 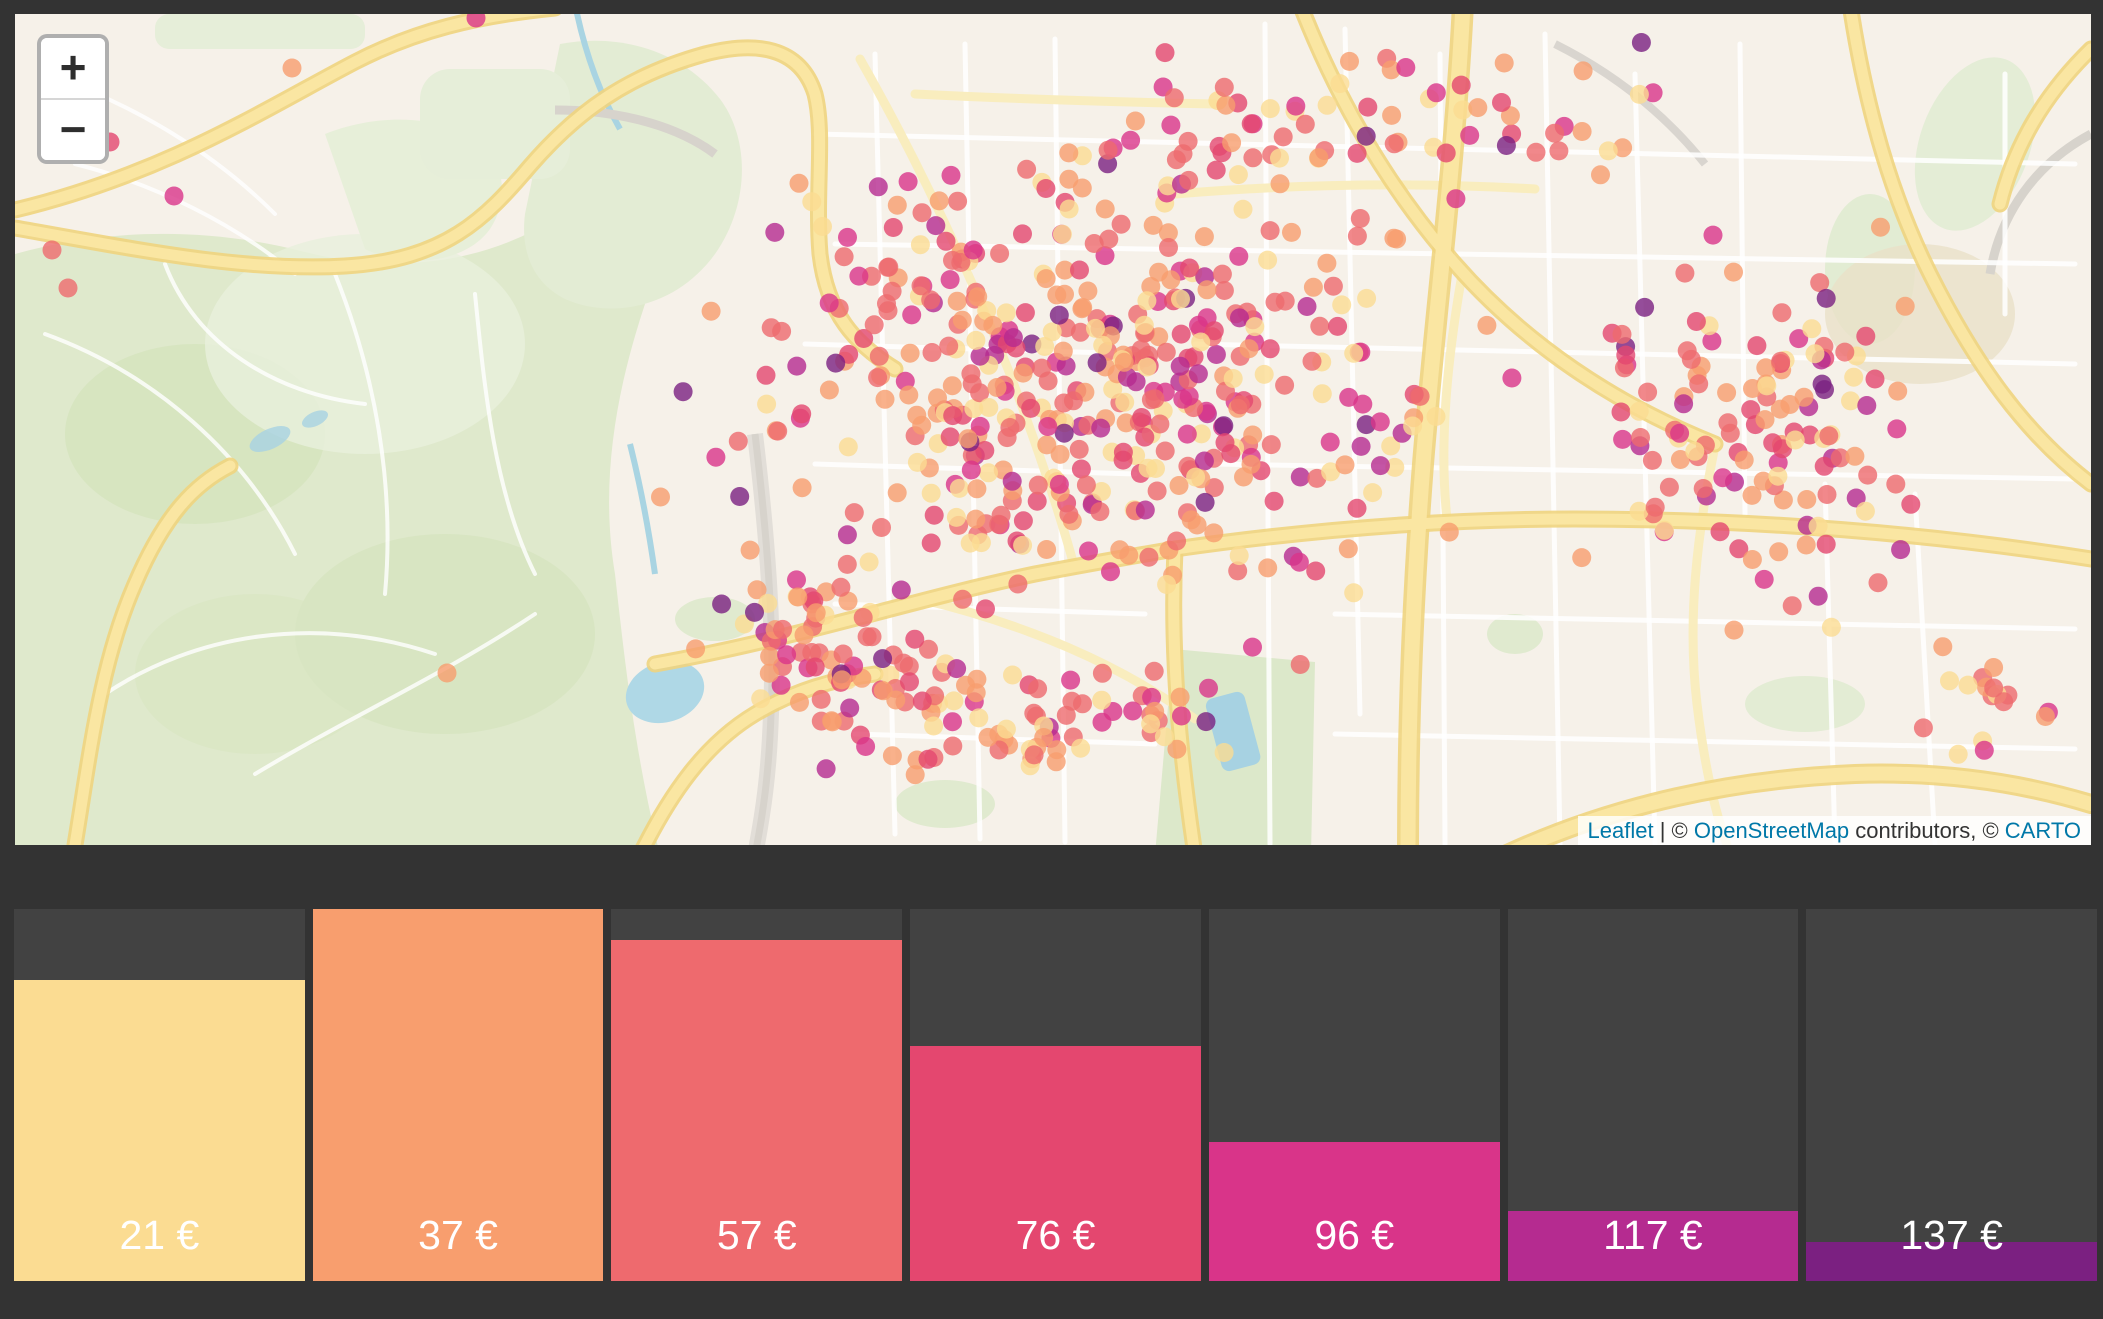 I want to click on price-bar-label: 57 €, so click(x=756, y=1235).